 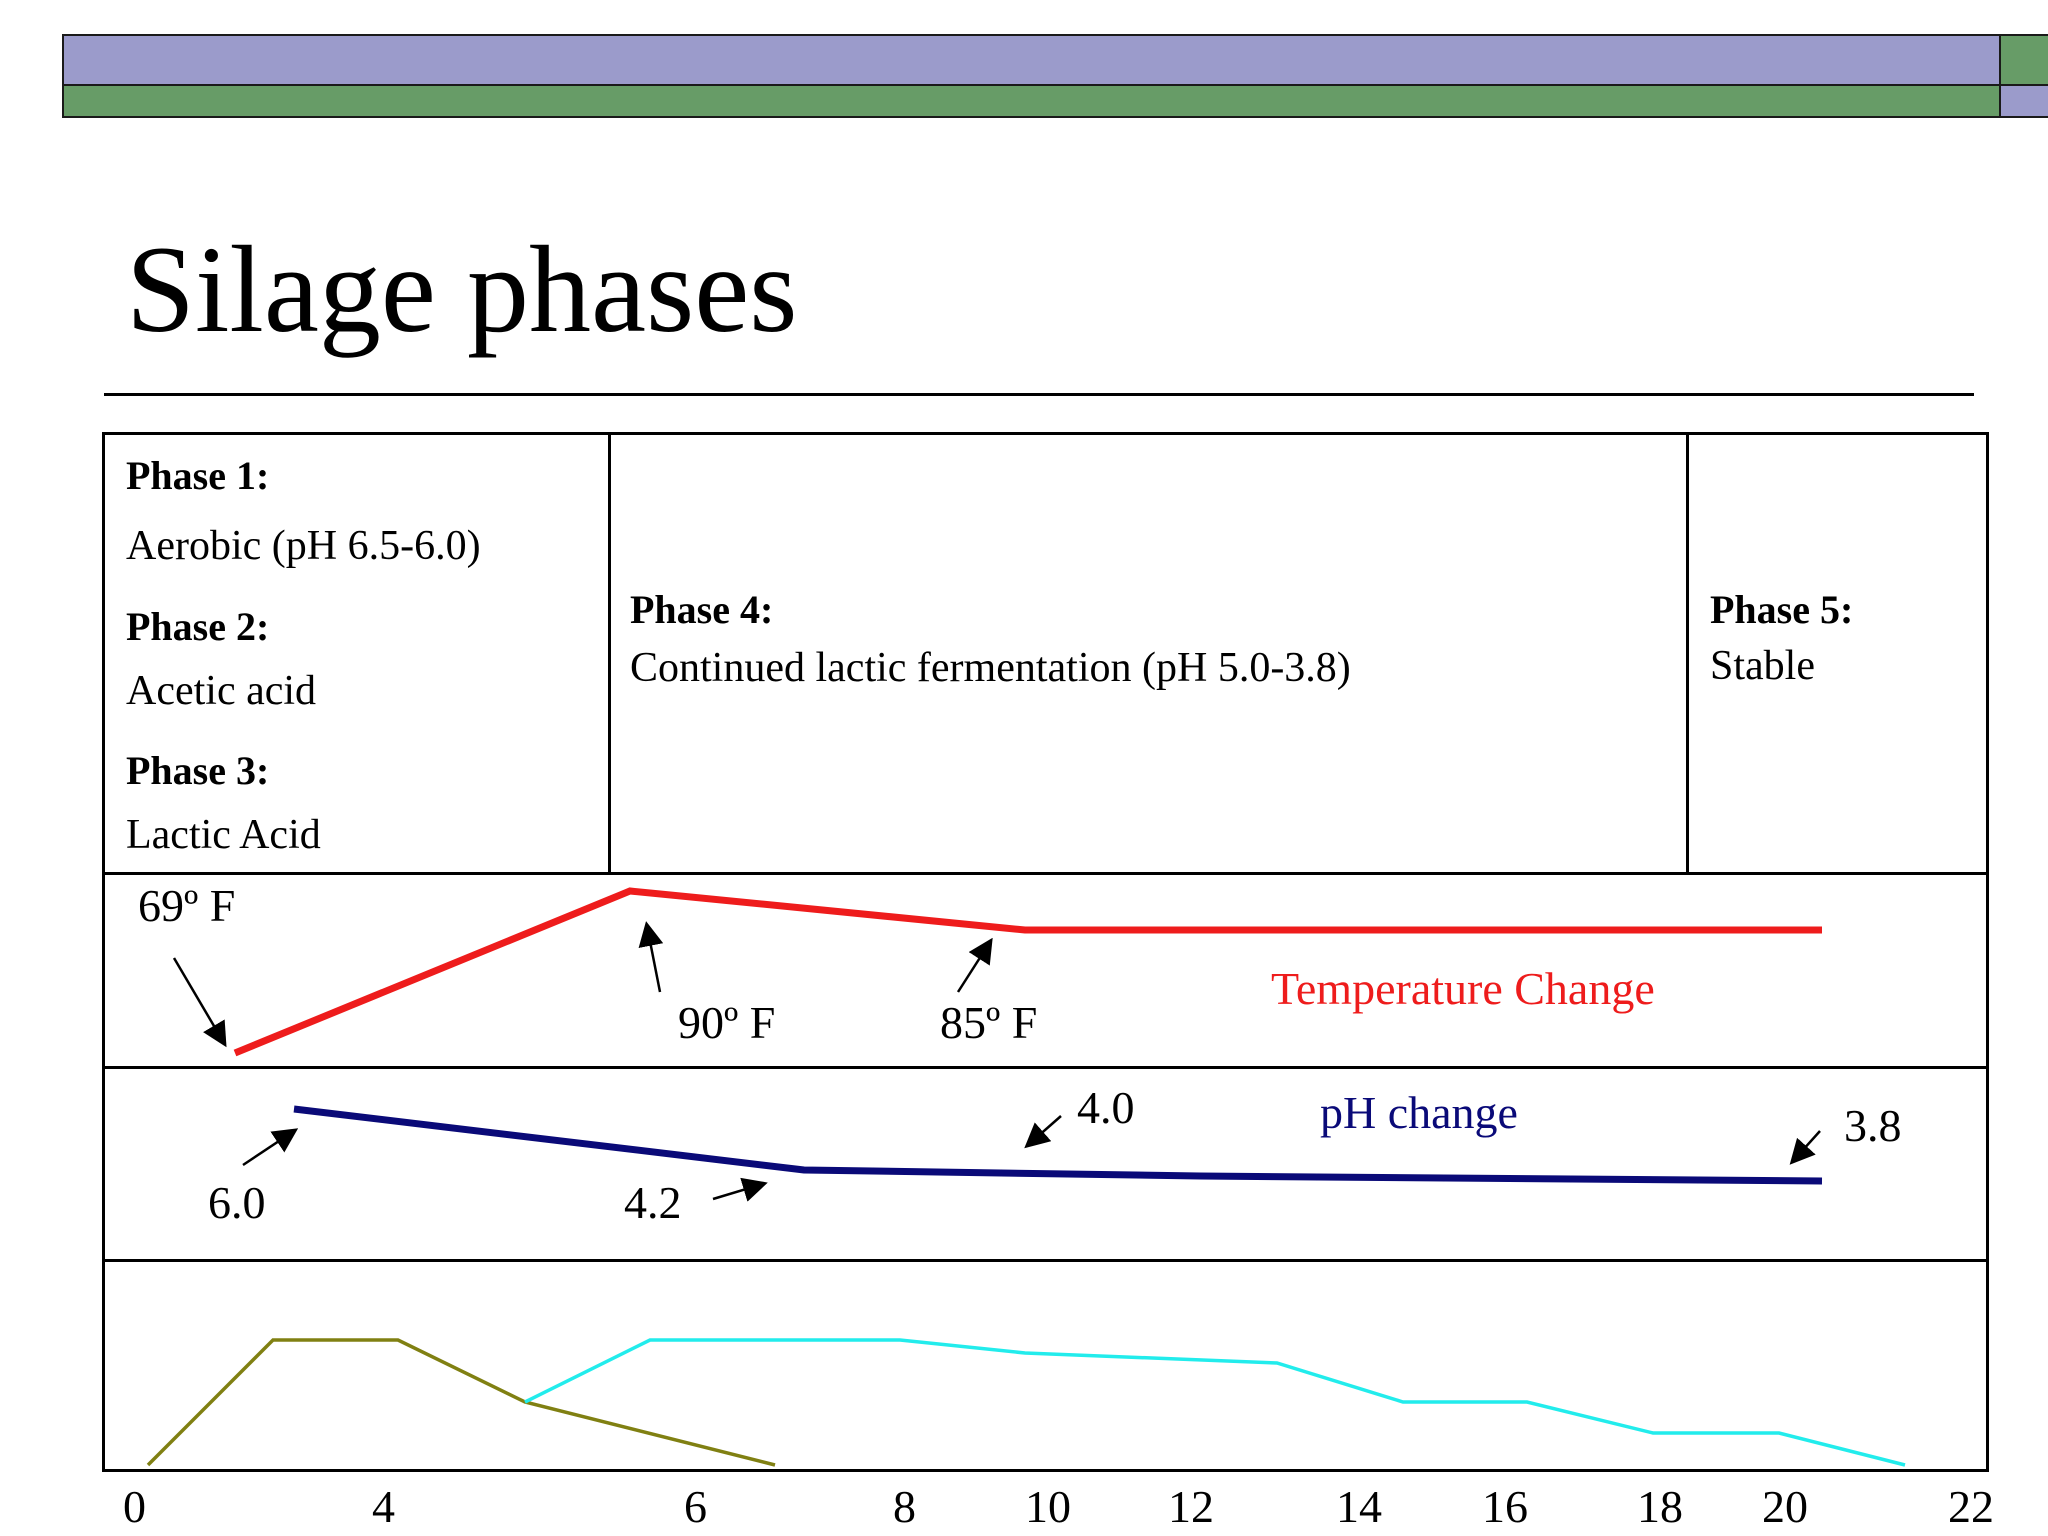 What do you see at coordinates (2023, 101) in the screenshot?
I see `banner-bottom-corner` at bounding box center [2023, 101].